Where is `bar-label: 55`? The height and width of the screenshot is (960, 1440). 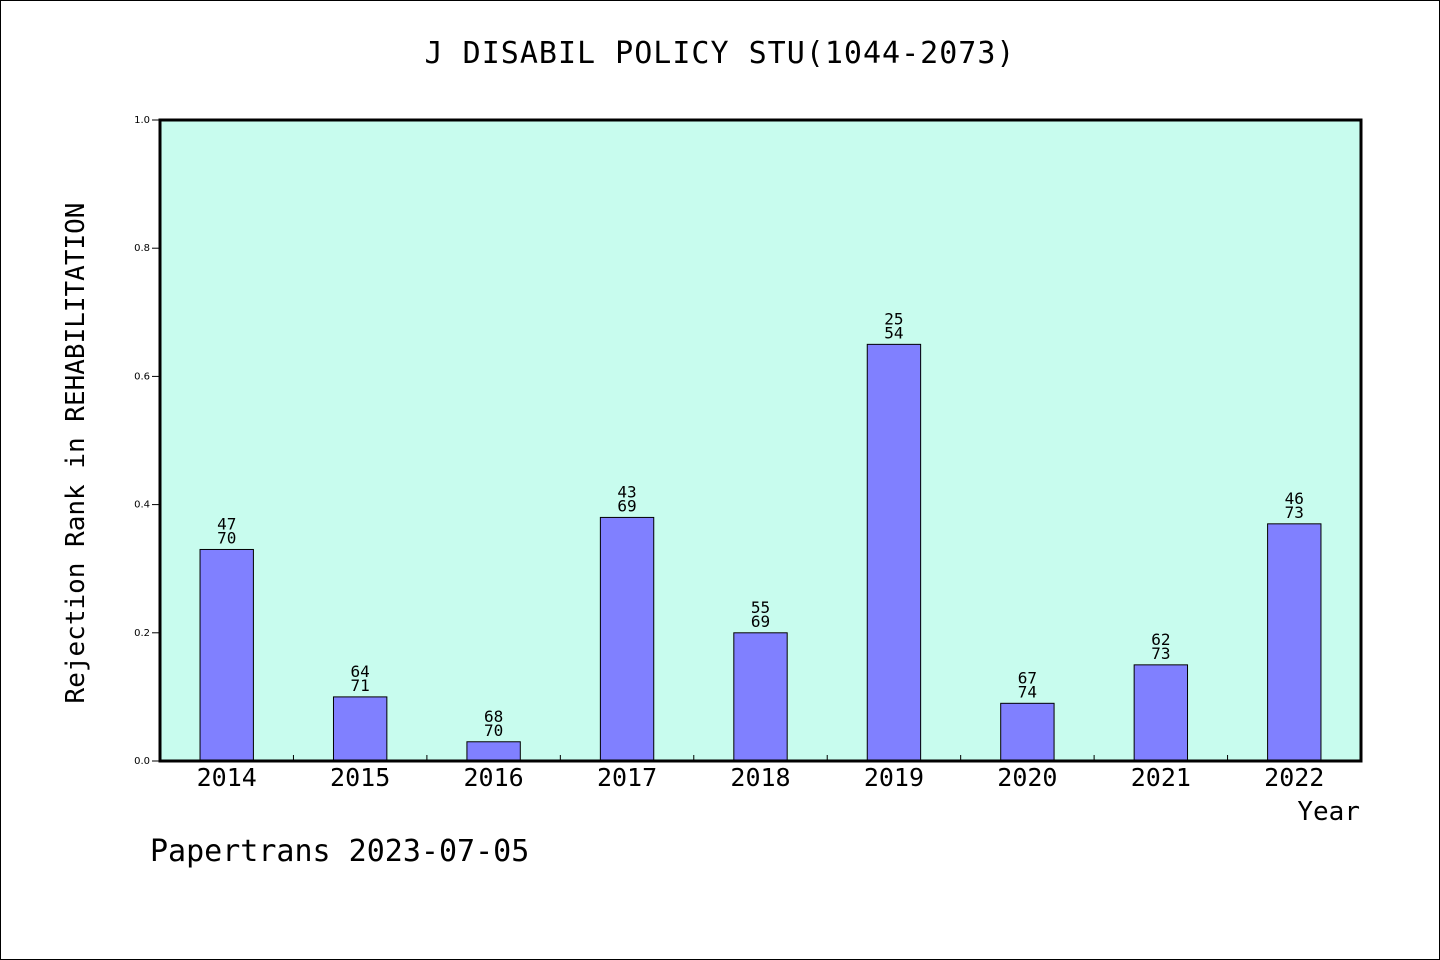 bar-label: 55 is located at coordinates (760, 607).